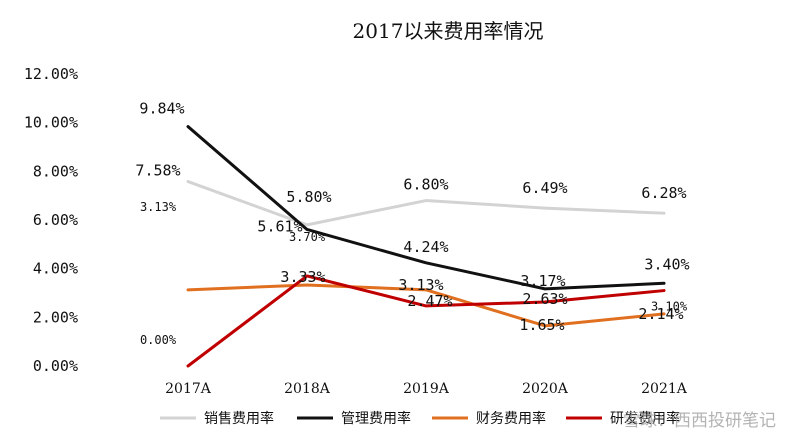  I want to click on legend-label: 财务费用率, so click(511, 418).